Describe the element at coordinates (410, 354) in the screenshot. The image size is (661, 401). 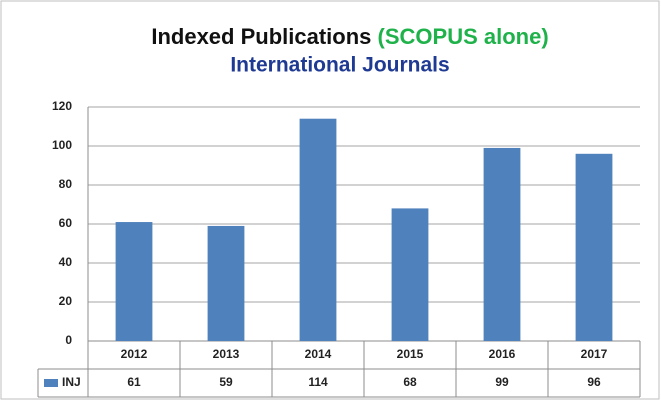
I see `x-tick-label: 2015` at that location.